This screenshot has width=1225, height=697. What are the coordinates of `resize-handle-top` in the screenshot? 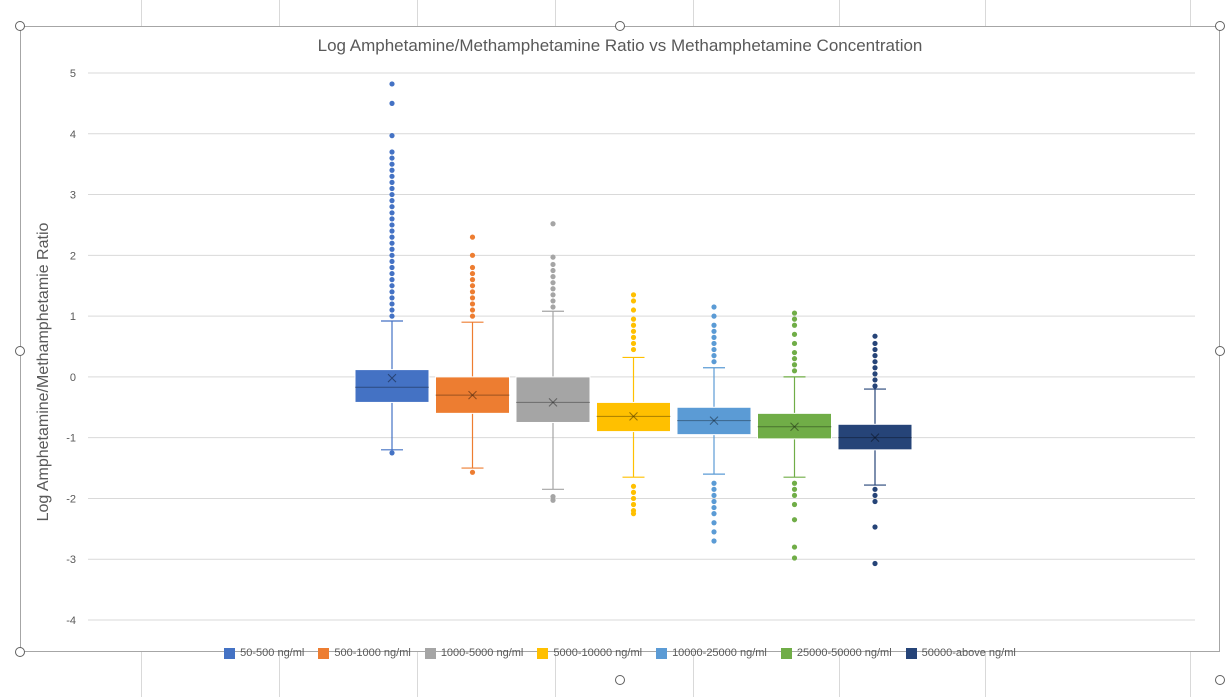 It's located at (620, 26).